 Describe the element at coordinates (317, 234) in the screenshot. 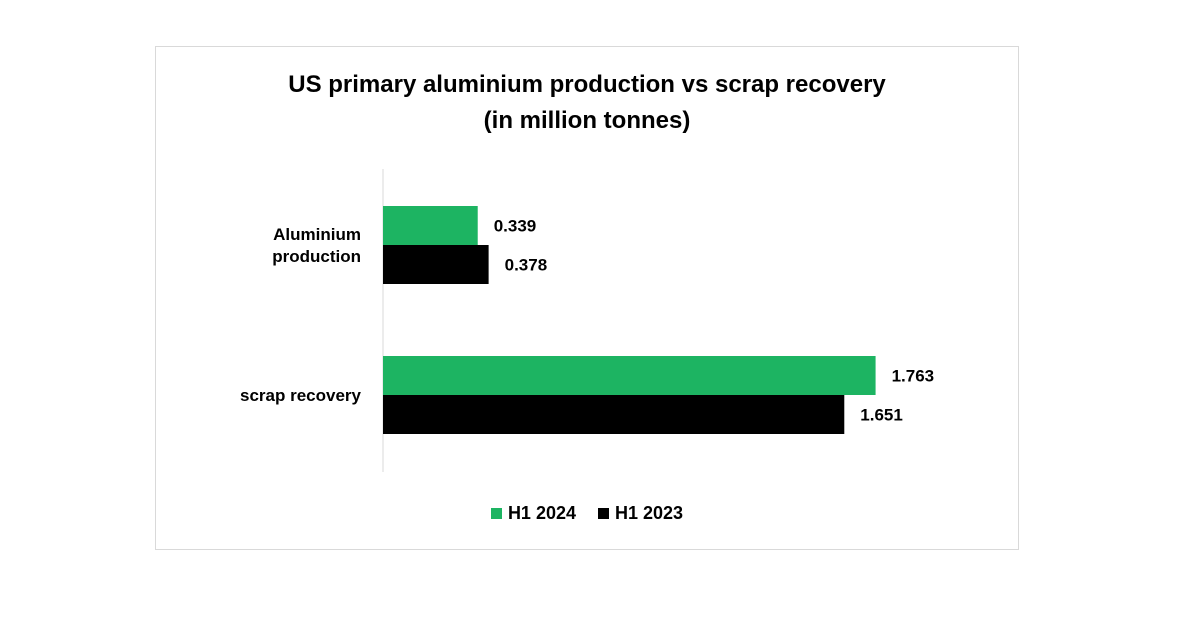

I see `category-label: Aluminium` at that location.